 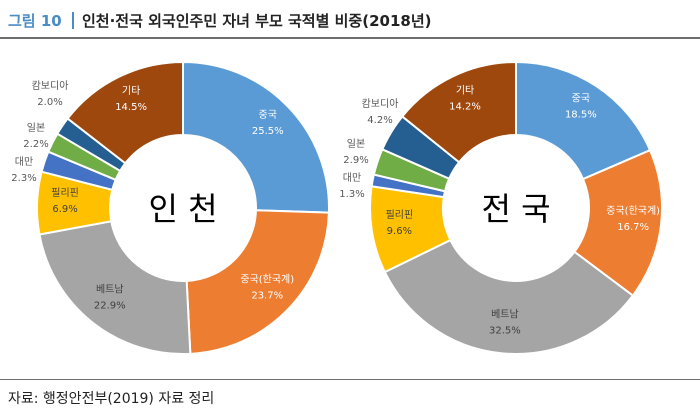 What do you see at coordinates (350, 38) in the screenshot?
I see `top-rule` at bounding box center [350, 38].